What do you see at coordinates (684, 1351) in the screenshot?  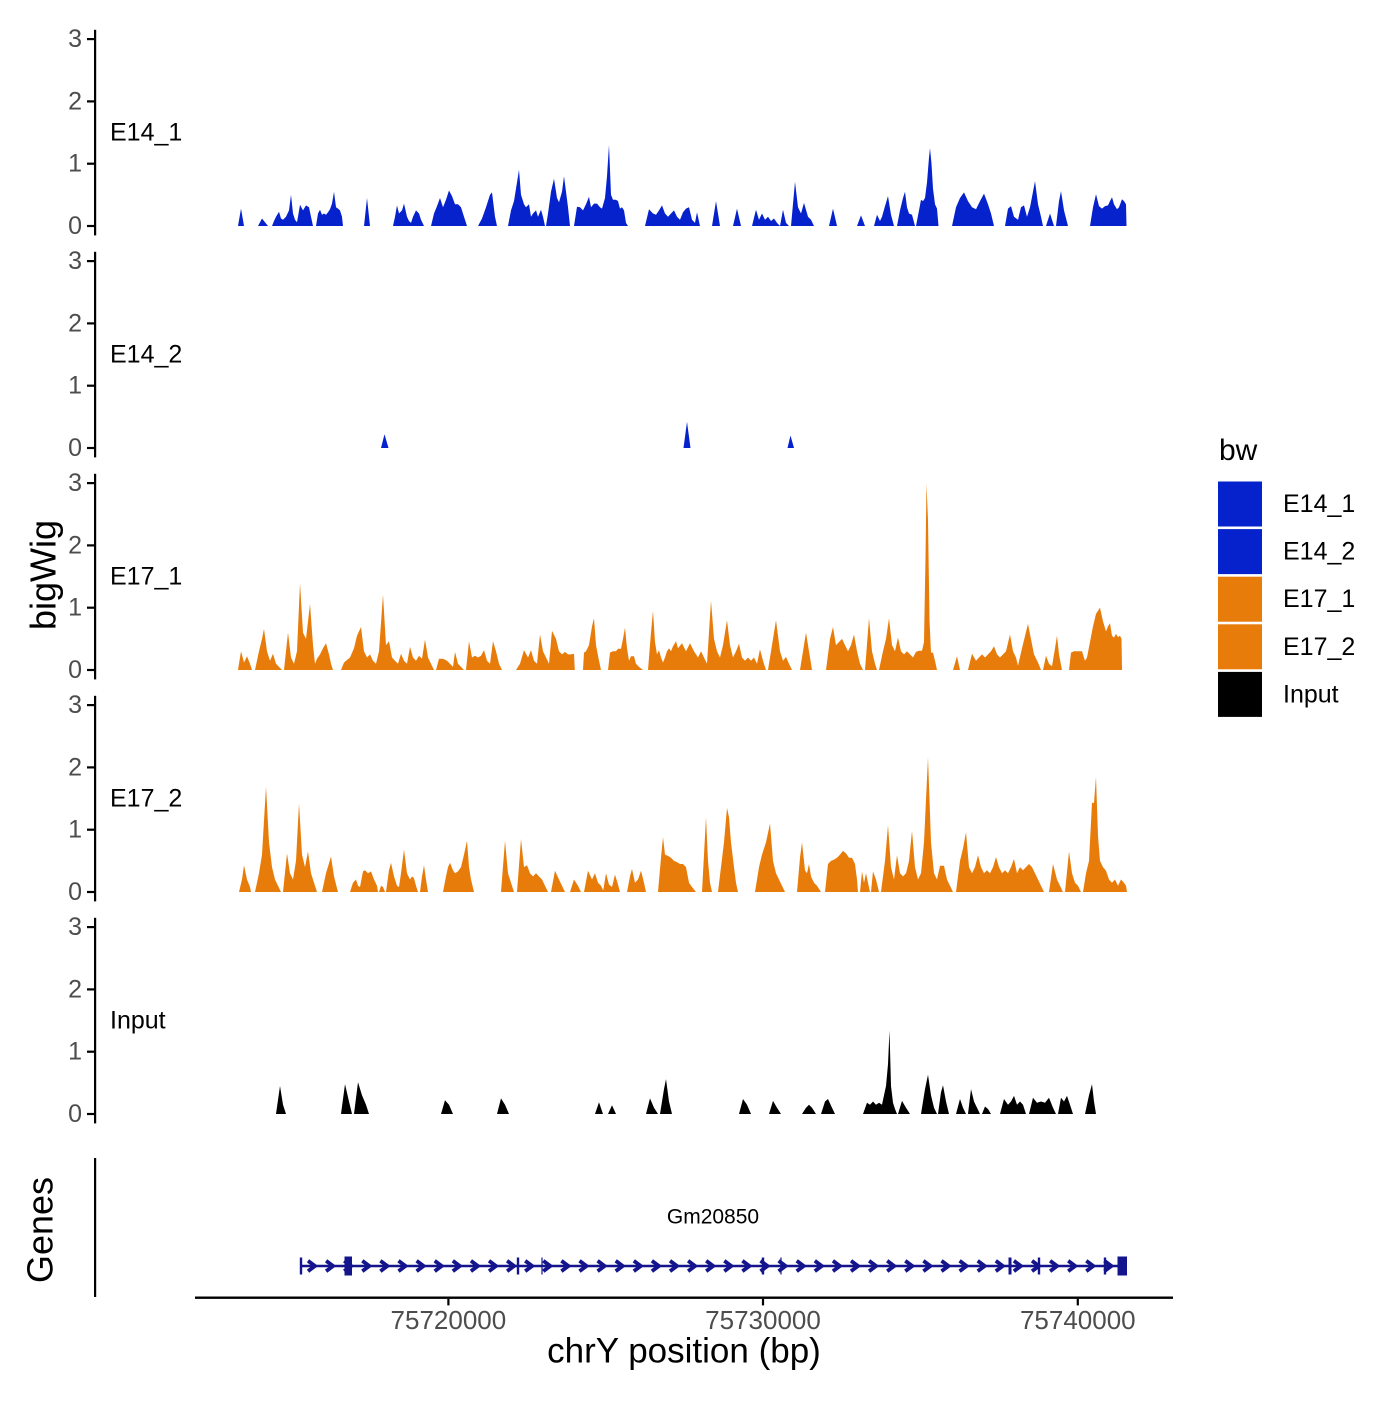 I see `svg-text: chrY position (bp)` at bounding box center [684, 1351].